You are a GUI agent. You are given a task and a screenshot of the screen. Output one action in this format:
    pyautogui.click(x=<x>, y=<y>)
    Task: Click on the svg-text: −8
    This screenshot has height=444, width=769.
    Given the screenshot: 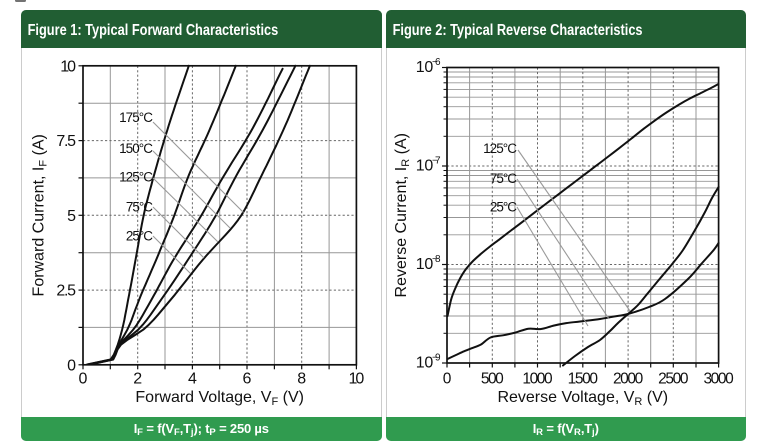 What is the action you would take?
    pyautogui.click(x=436, y=259)
    